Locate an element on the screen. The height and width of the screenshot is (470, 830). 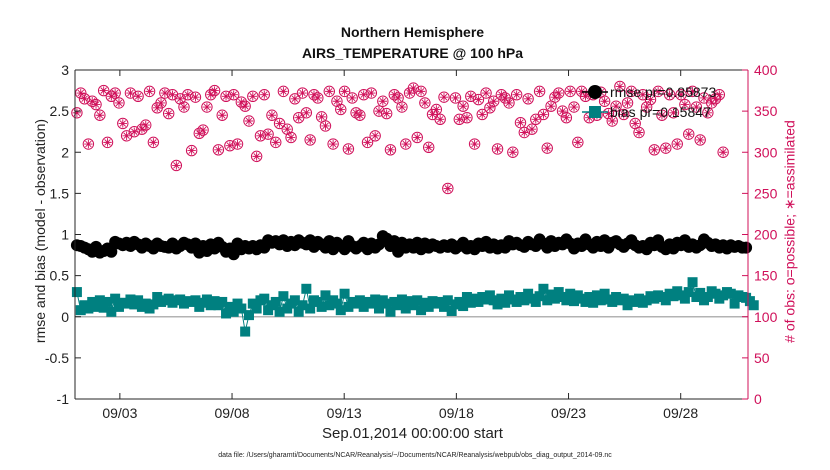
legend-rmse-label: rmse pr=0.85873 is located at coordinates (663, 92).